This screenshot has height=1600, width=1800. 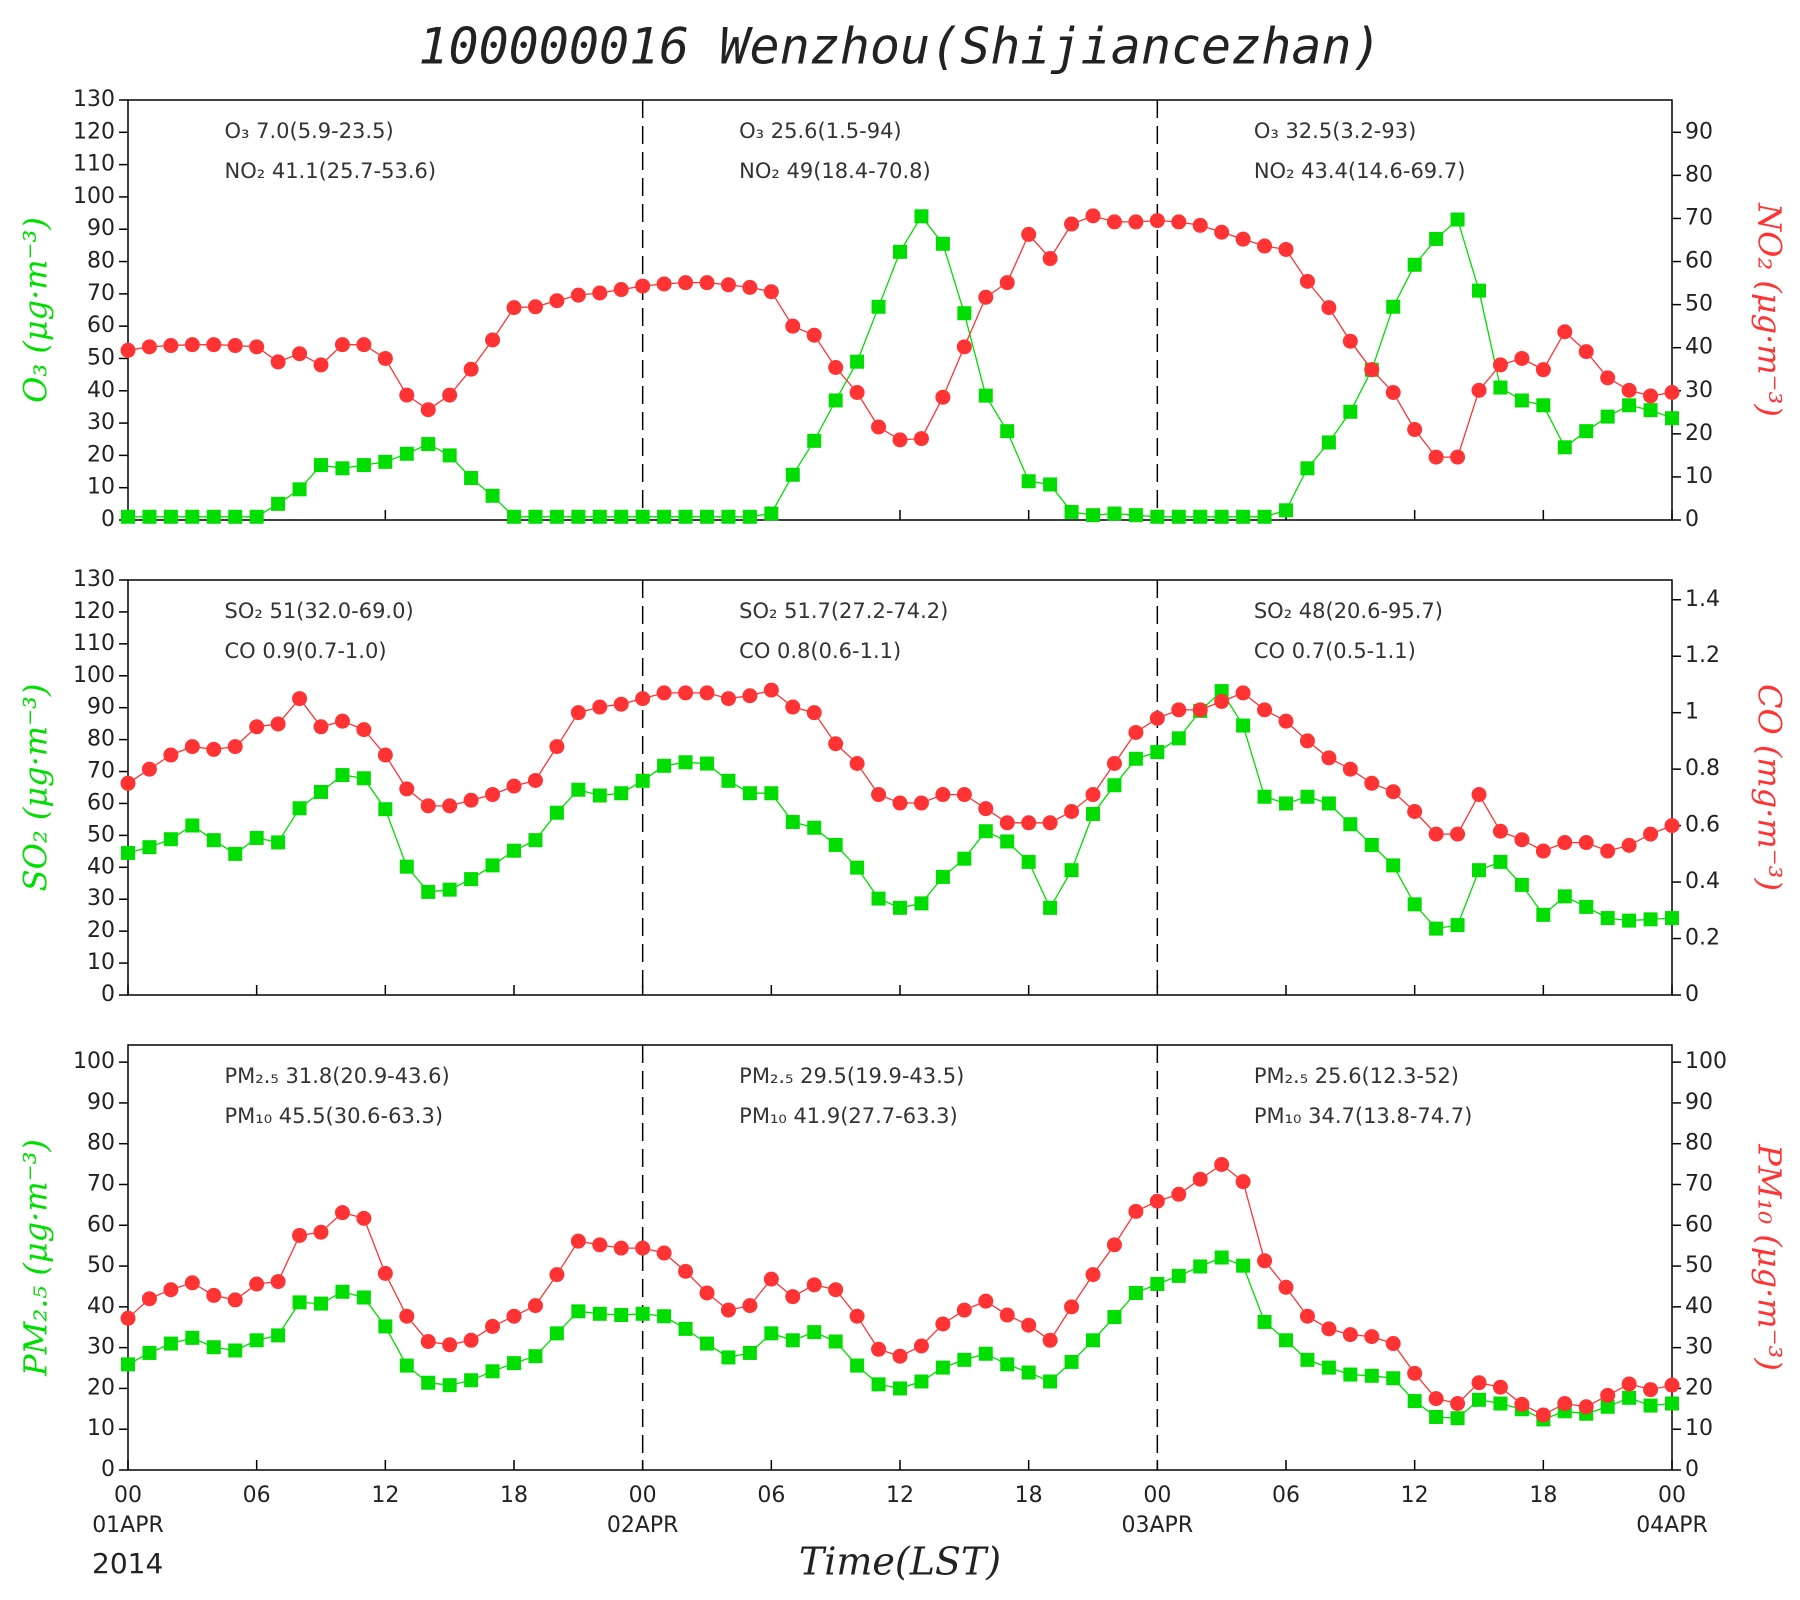 I want to click on y-tick-label: 60, so click(x=101, y=1224).